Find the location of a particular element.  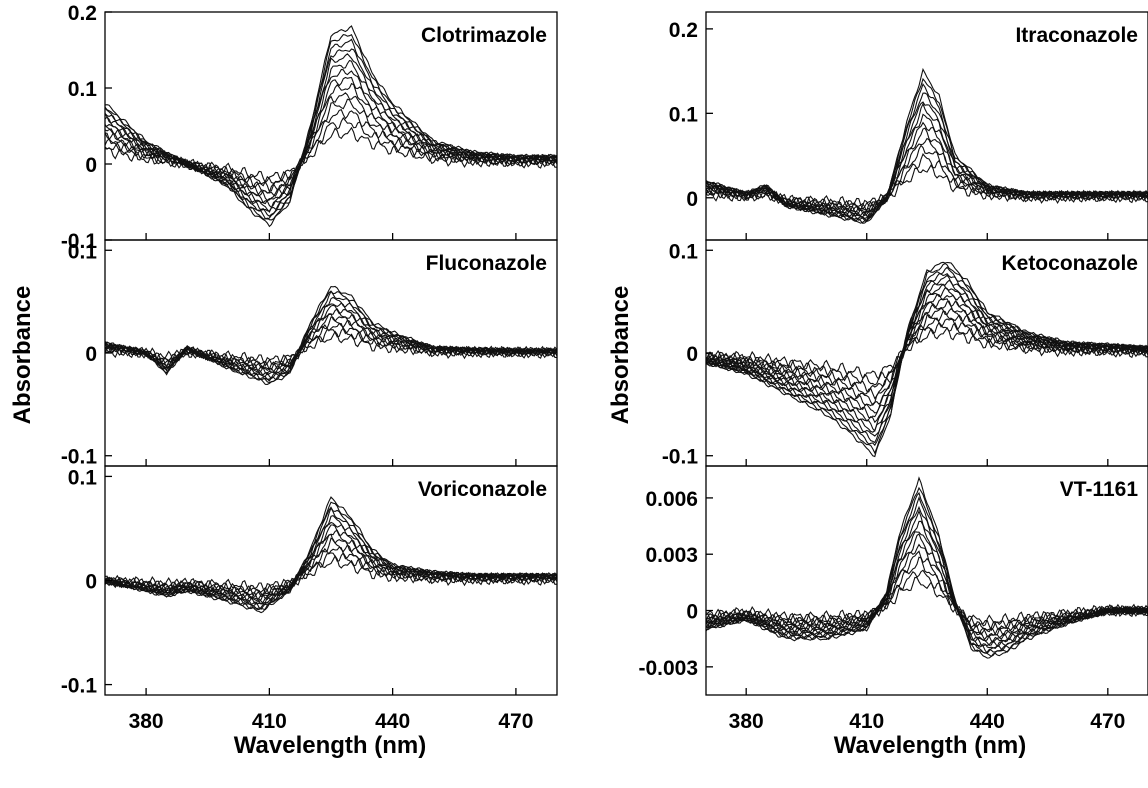

y-tick-label: 0.006 is located at coordinates (671, 499).